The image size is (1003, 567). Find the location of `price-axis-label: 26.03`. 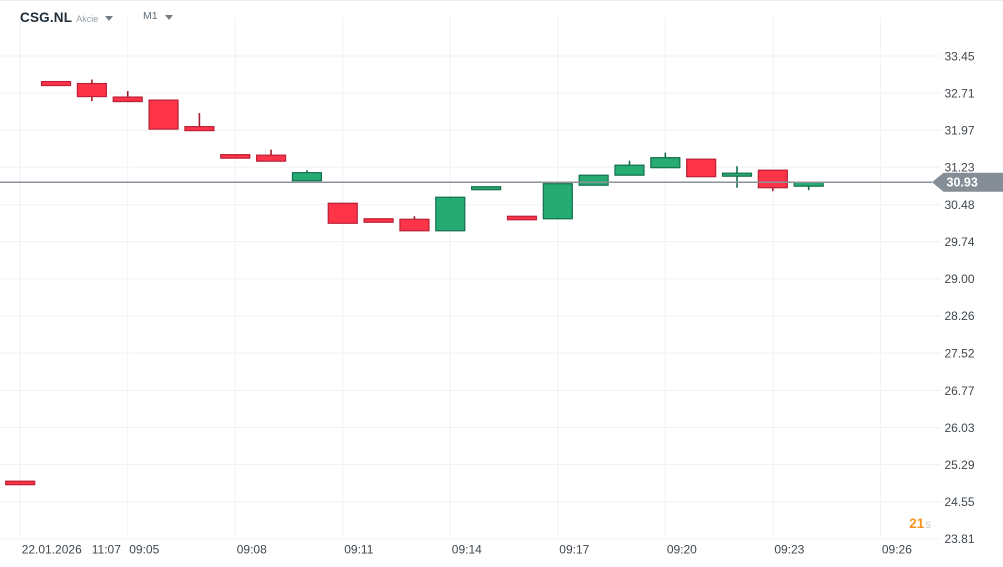

price-axis-label: 26.03 is located at coordinates (960, 428).